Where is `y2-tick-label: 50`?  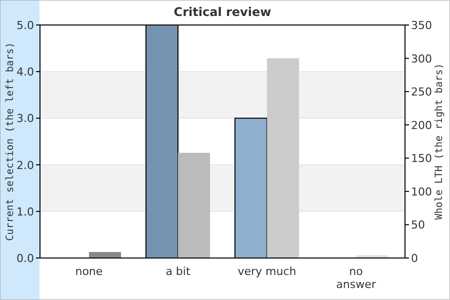
y2-tick-label: 50 is located at coordinates (418, 225).